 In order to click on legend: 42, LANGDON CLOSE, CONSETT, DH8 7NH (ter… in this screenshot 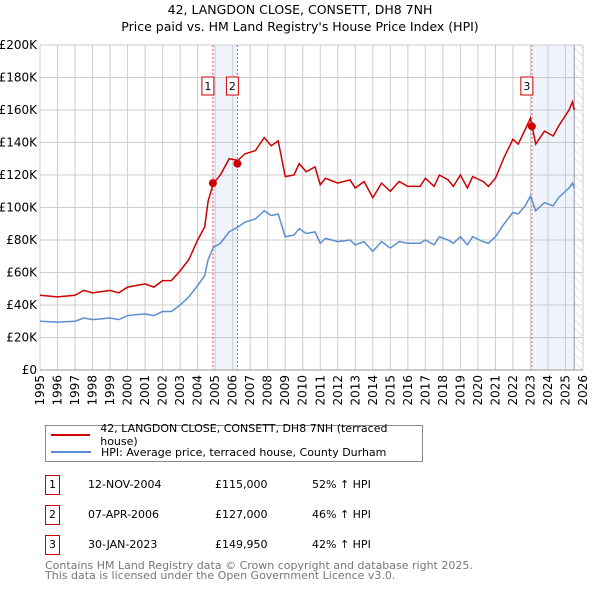, I will do `click(234, 442)`.